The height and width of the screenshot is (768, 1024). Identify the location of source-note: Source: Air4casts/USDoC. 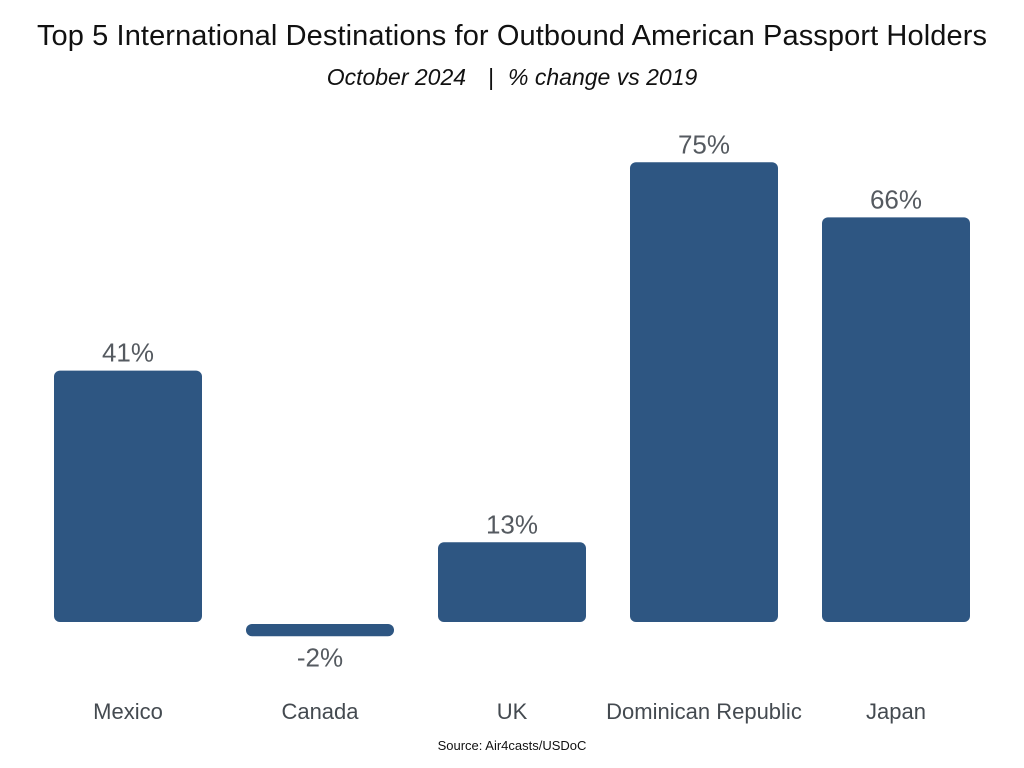
(512, 745).